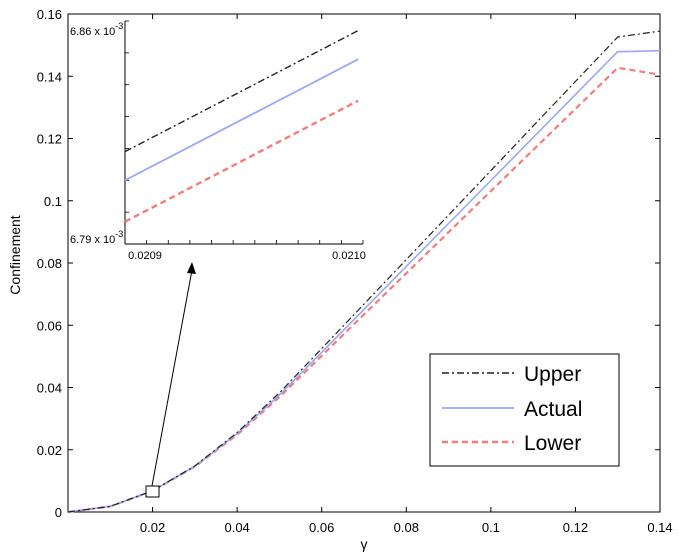 Image resolution: width=679 pixels, height=552 pixels. I want to click on legend: Upper Actual Lower, so click(524, 410).